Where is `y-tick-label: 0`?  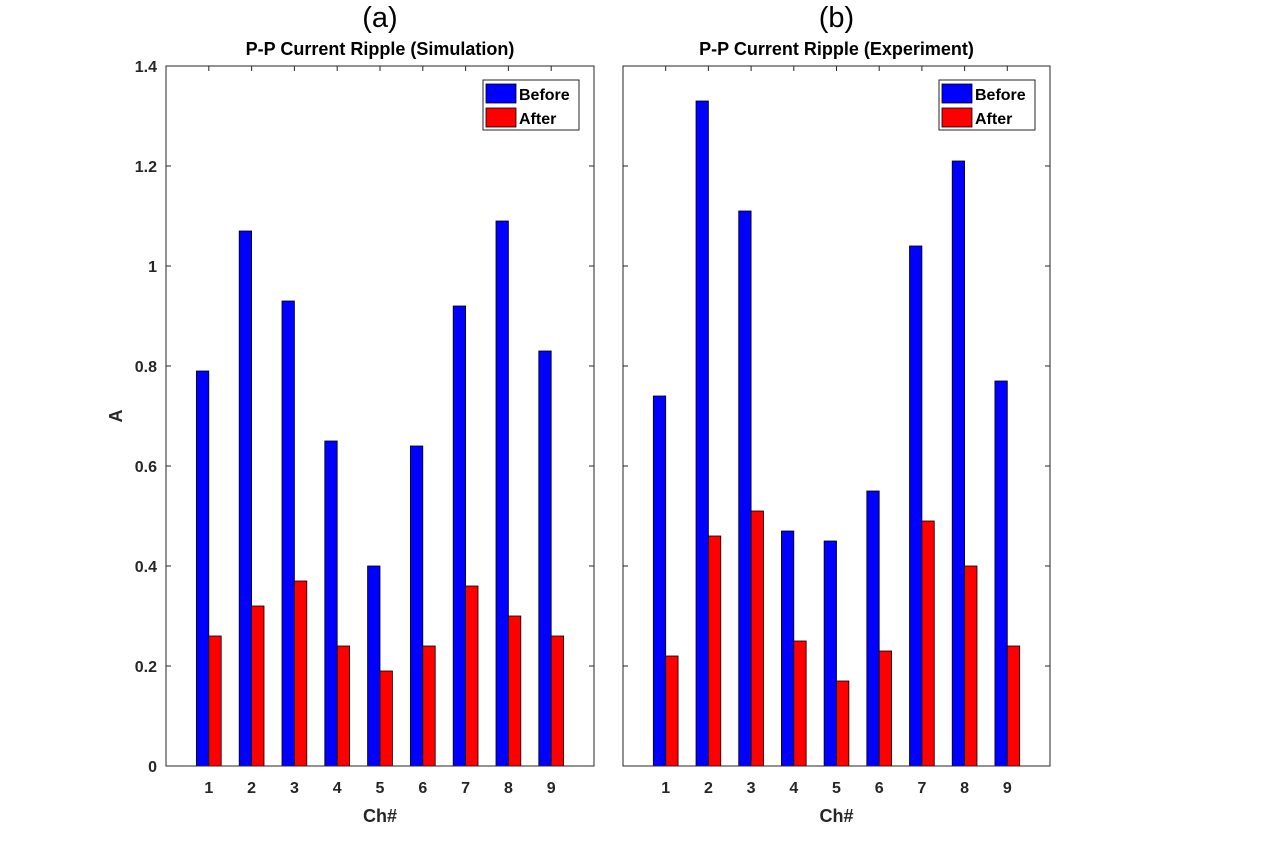
y-tick-label: 0 is located at coordinates (152, 767).